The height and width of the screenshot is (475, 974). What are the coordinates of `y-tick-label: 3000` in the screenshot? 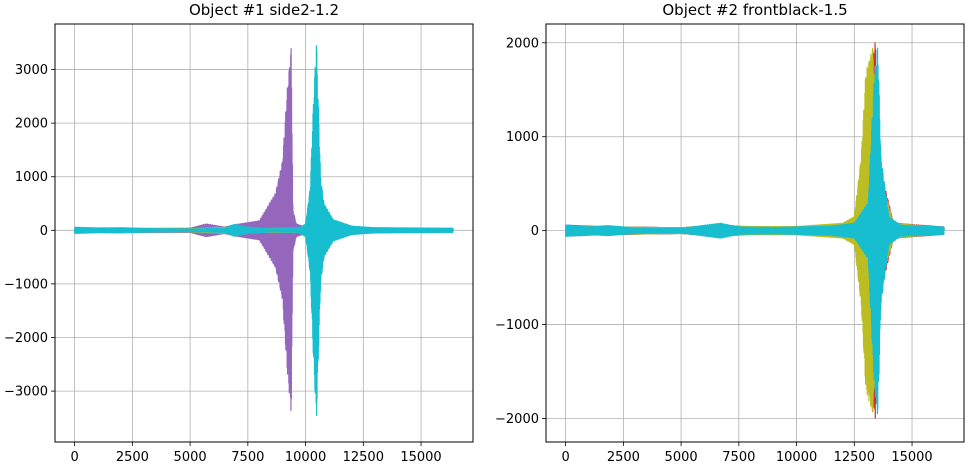 It's located at (31, 70).